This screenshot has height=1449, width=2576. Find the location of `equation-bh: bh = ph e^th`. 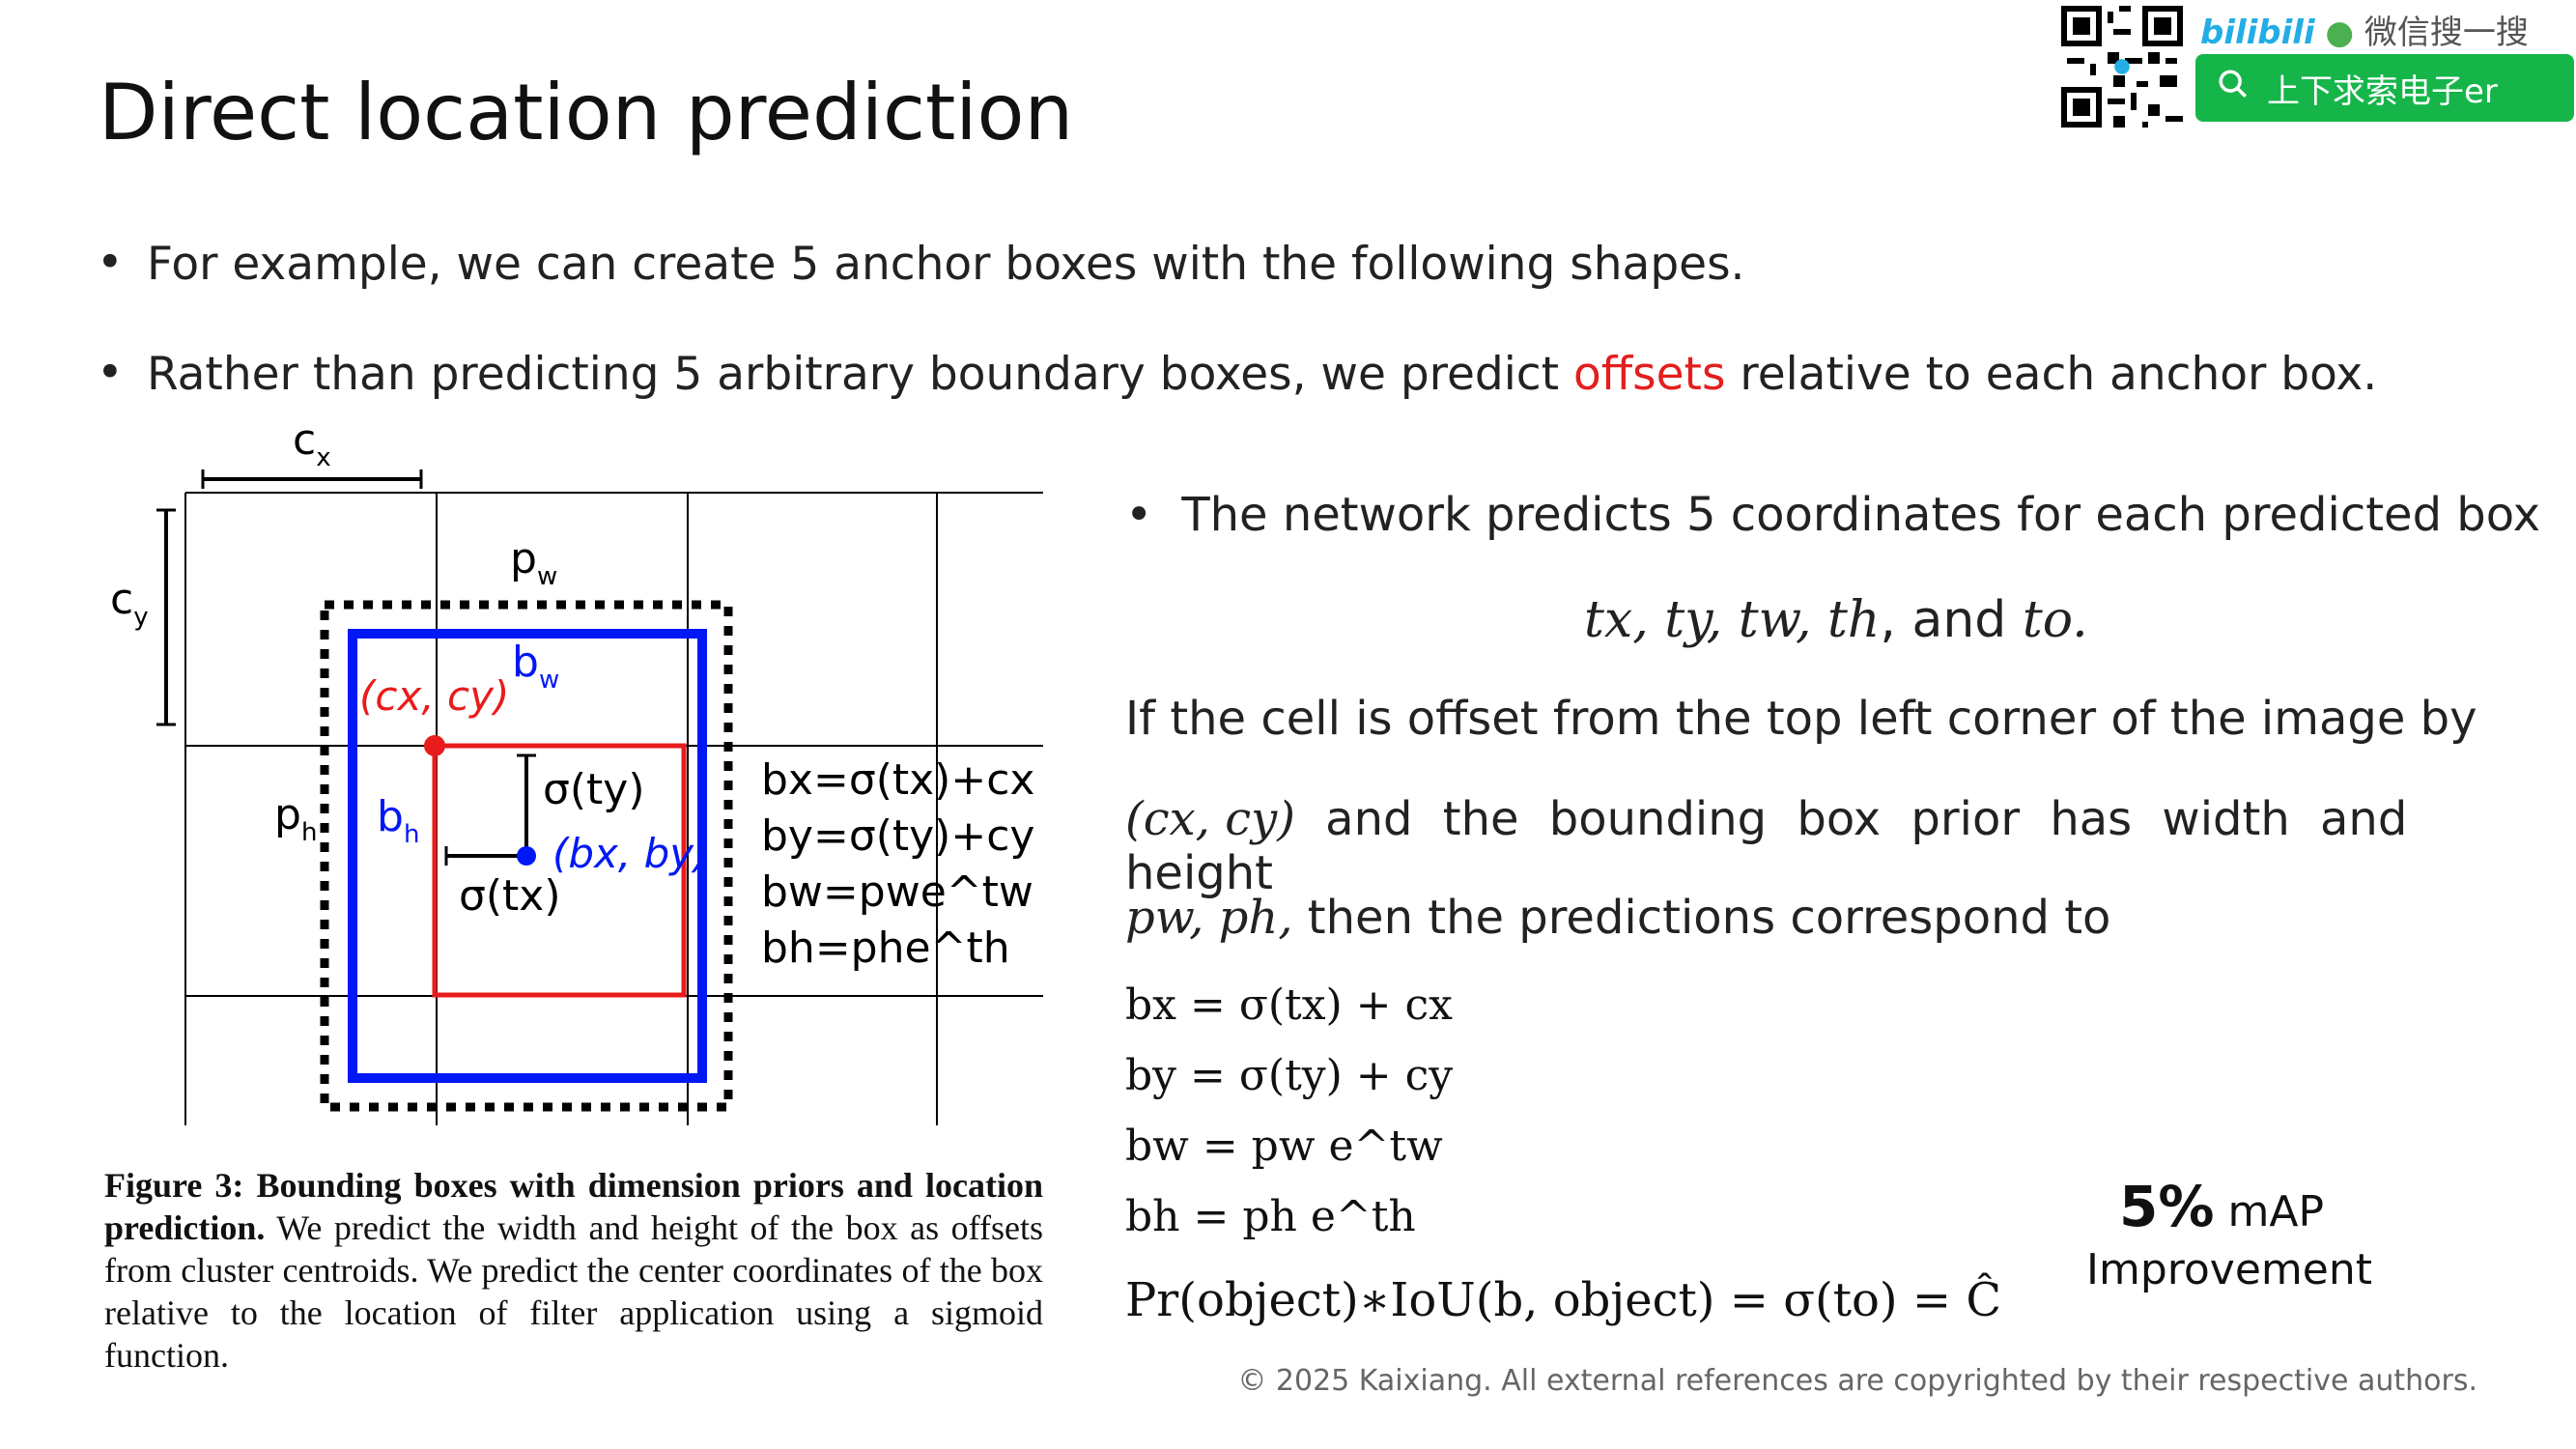

equation-bh: bh = ph e^th is located at coordinates (1270, 1216).